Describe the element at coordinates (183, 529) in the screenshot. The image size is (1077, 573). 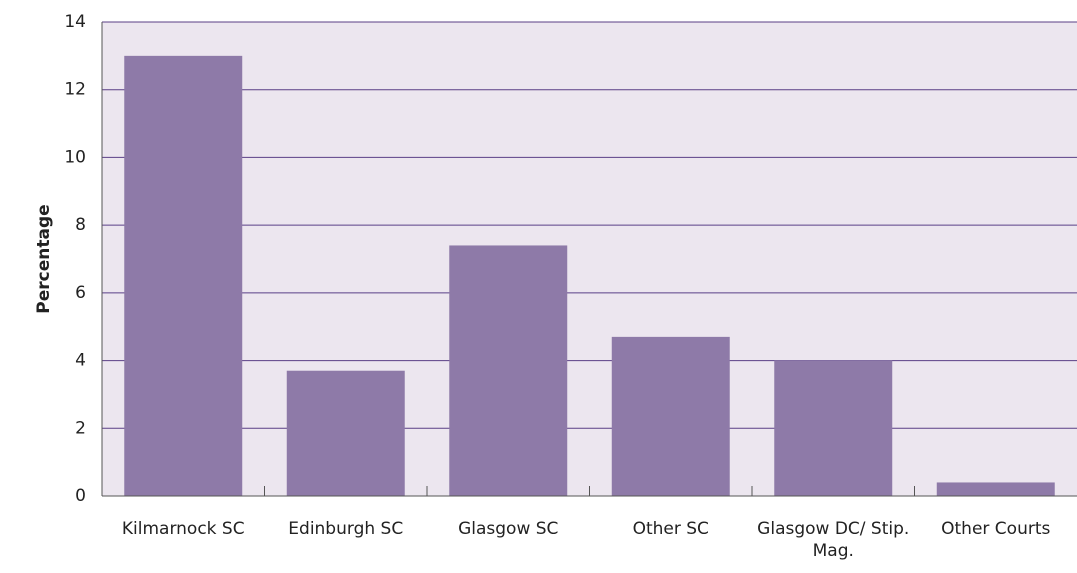
I see `x-tick-label: Kilmarnock SC` at that location.